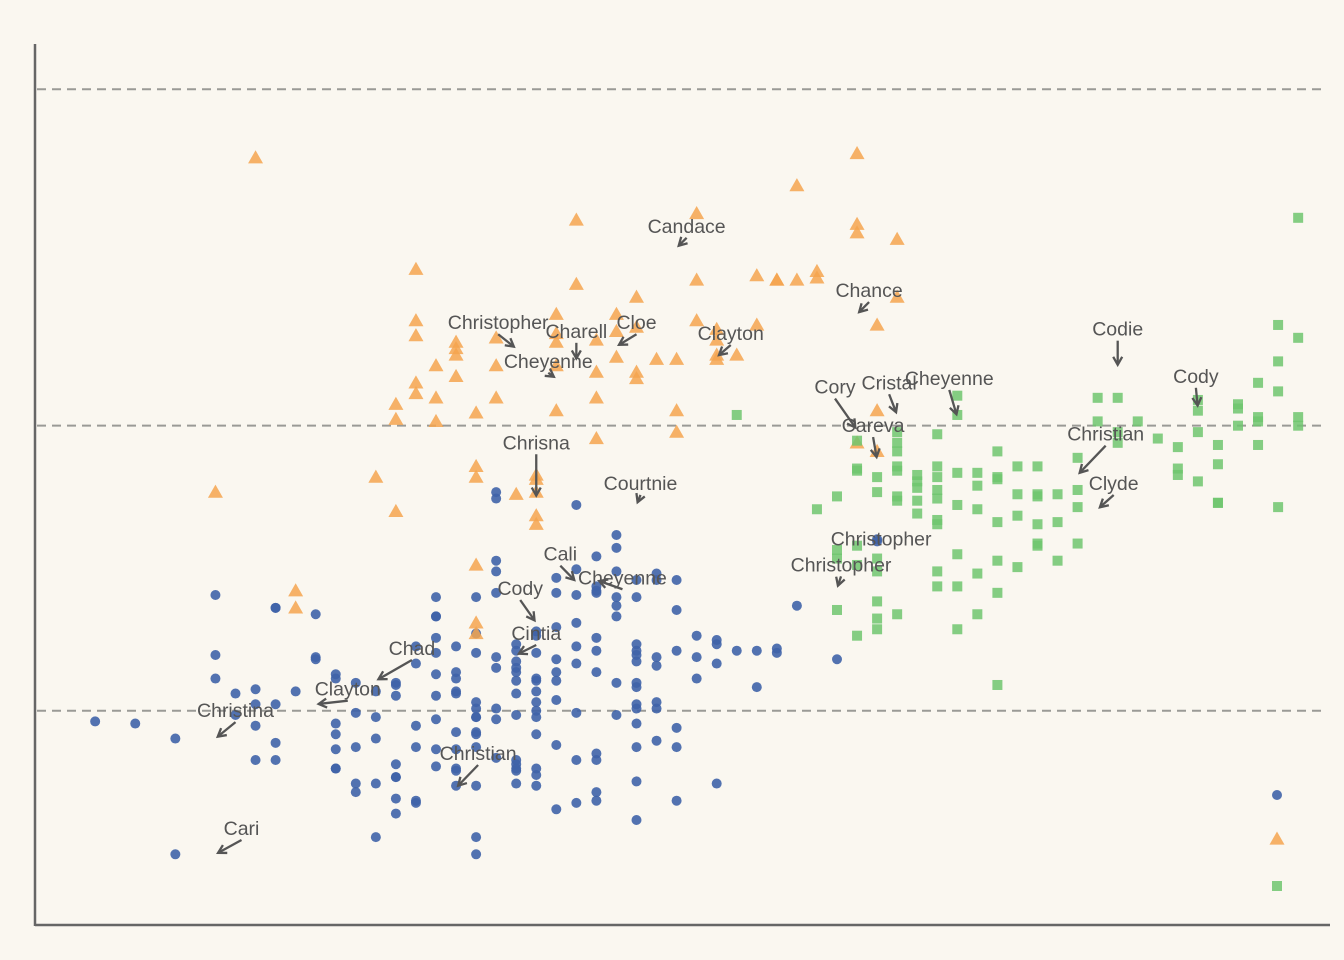 This screenshot has height=960, width=1344. What do you see at coordinates (242, 829) in the screenshot?
I see `annotation-label: Cari` at bounding box center [242, 829].